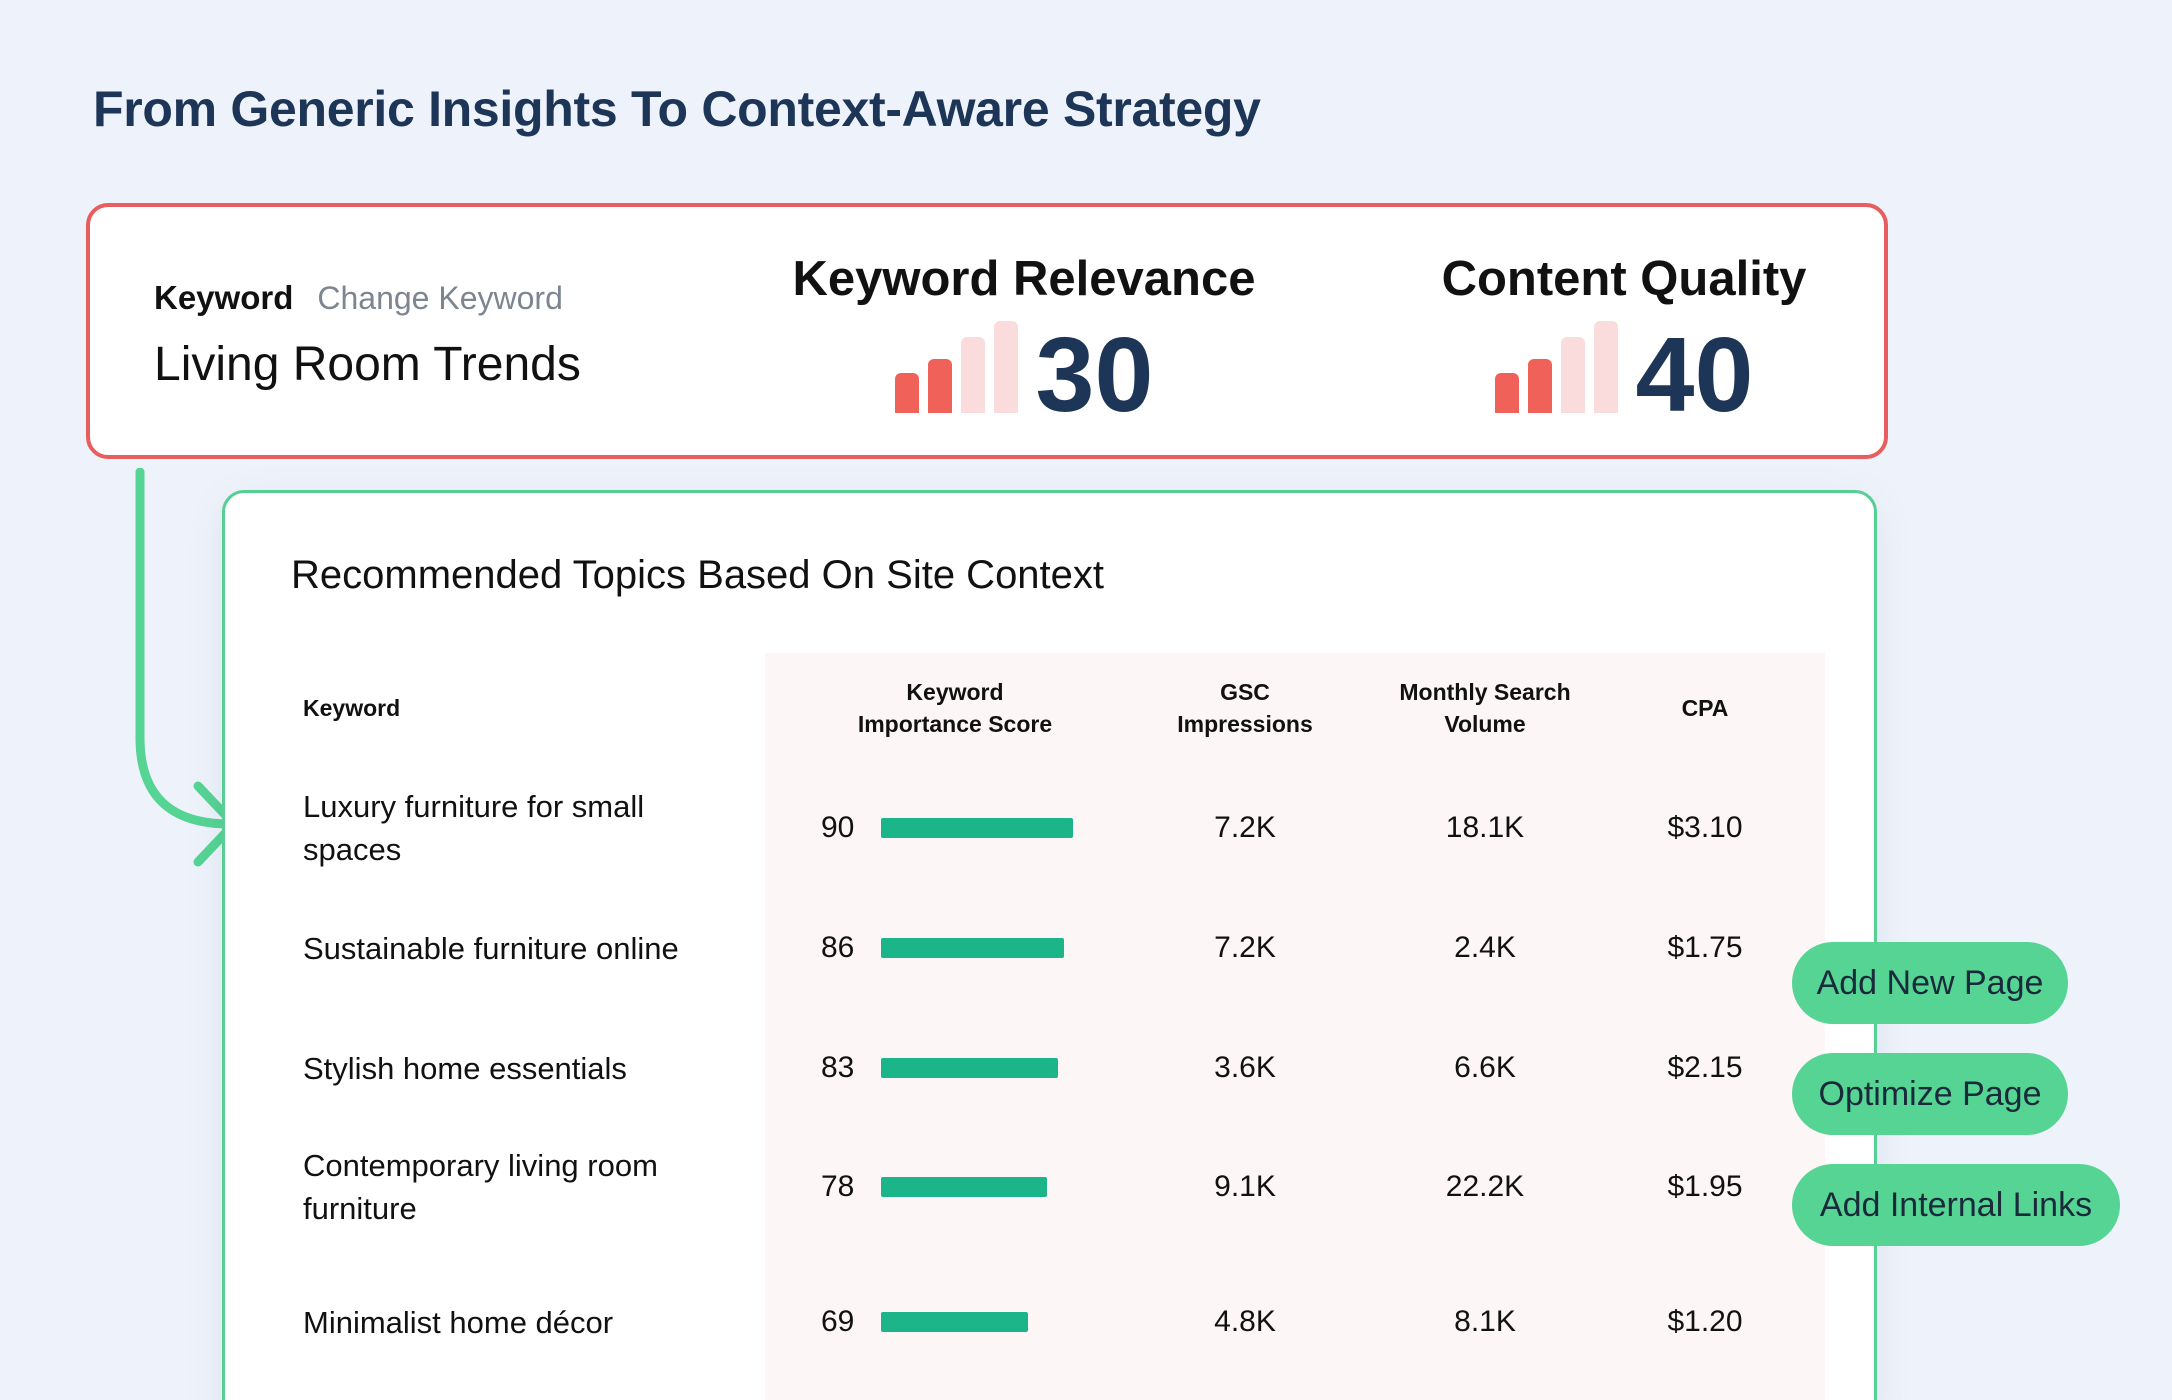 This screenshot has width=2172, height=1400. Describe the element at coordinates (1245, 708) in the screenshot. I see `column-header-gsc: GSC Impressions` at that location.